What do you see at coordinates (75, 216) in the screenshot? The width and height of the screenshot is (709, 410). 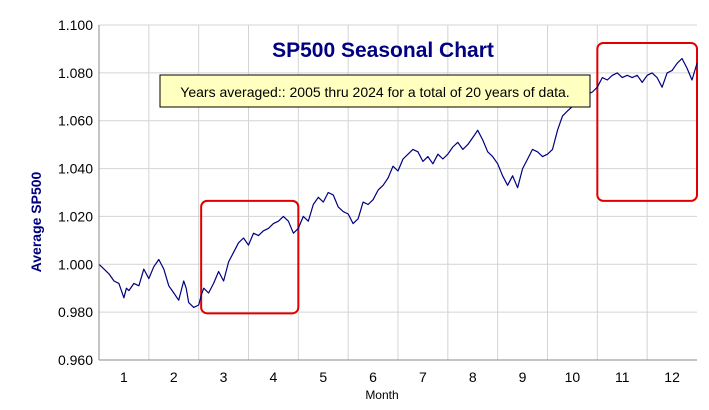 I see `y-tick-label: 1.020` at bounding box center [75, 216].